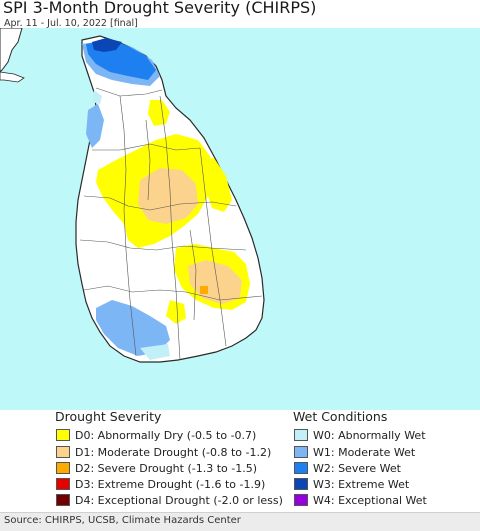 Image resolution: width=480 pixels, height=531 pixels. Describe the element at coordinates (166, 435) in the screenshot. I see `legend-label-d0: D0: Abnormally Dry (-0.5 to -0.7)` at that location.